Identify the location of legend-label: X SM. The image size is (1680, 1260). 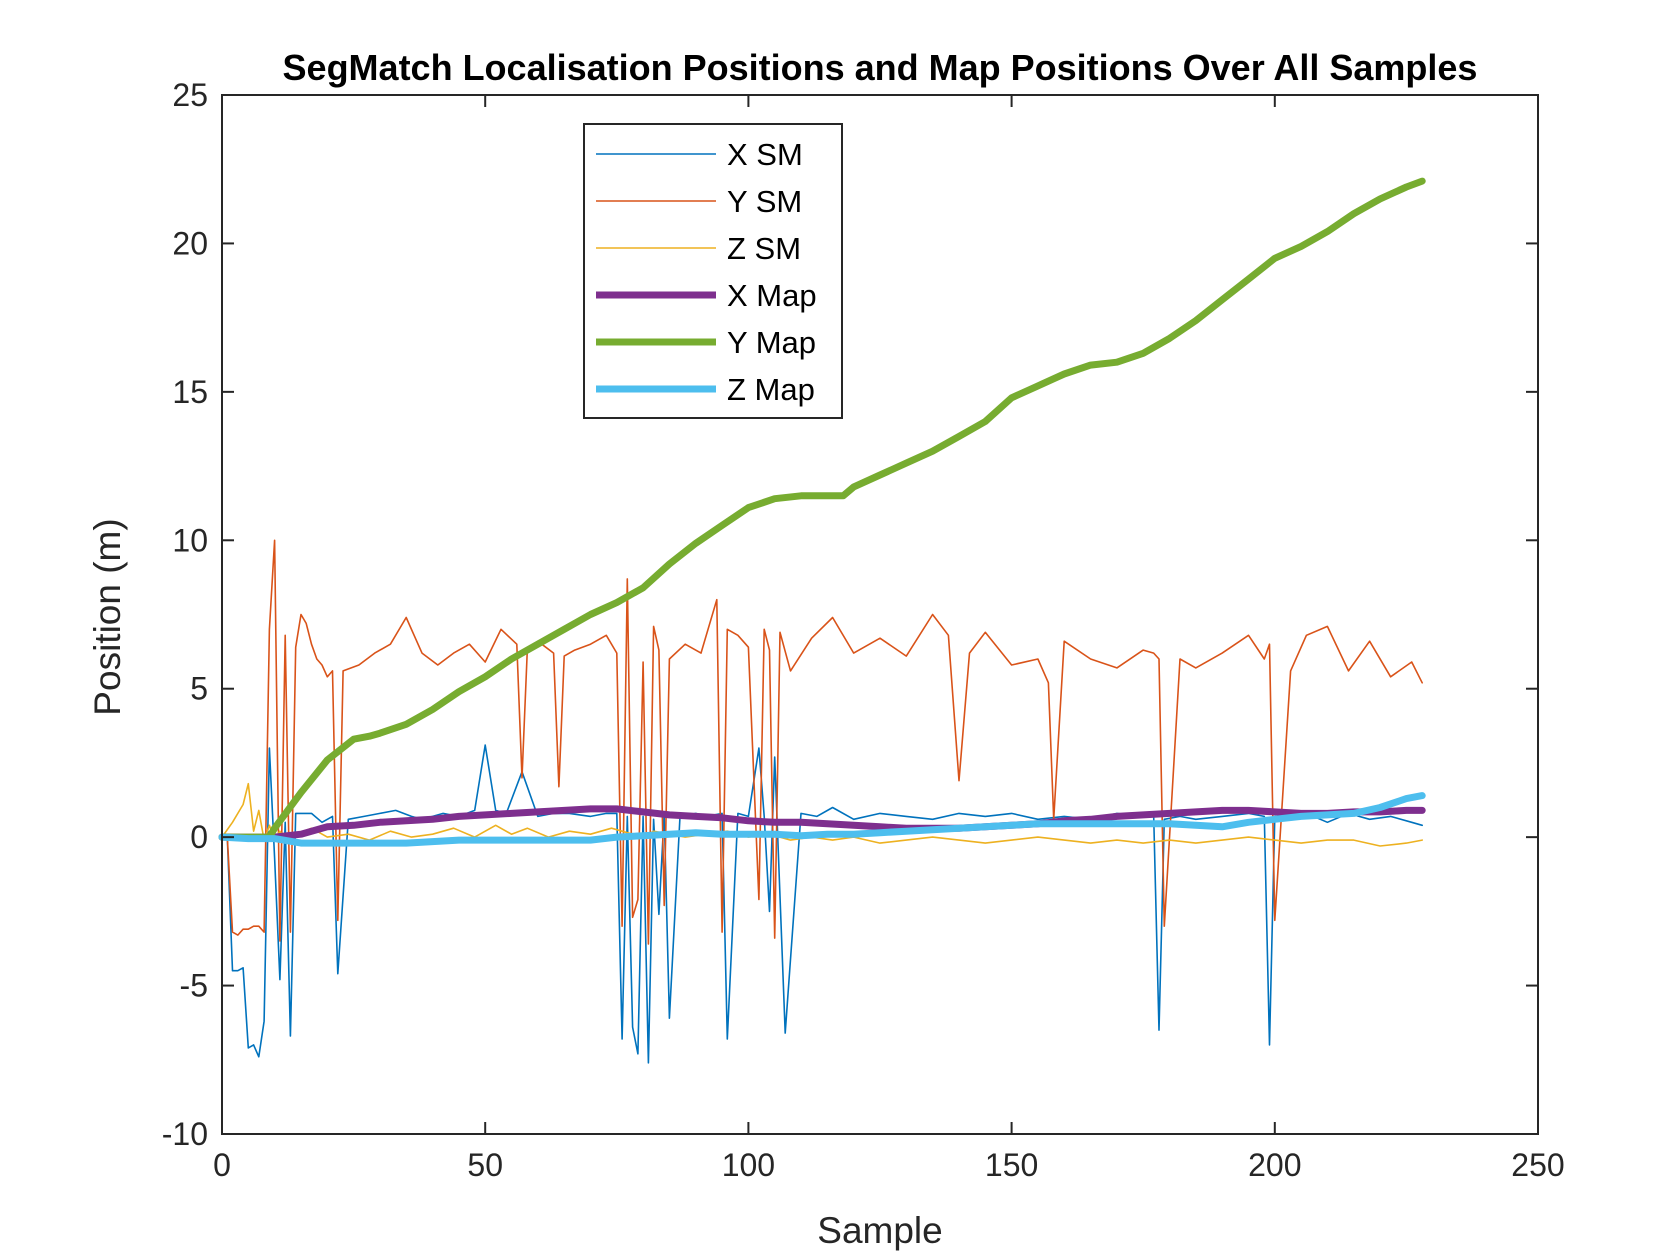
(765, 154).